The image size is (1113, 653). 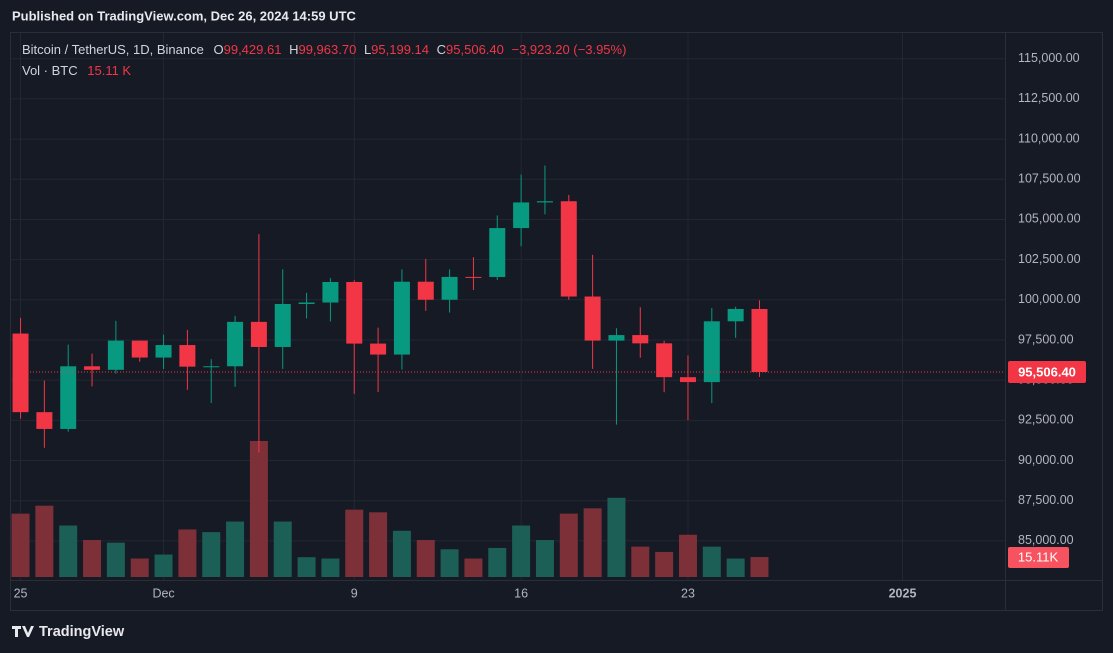 I want to click on brand-logo, so click(x=23, y=631).